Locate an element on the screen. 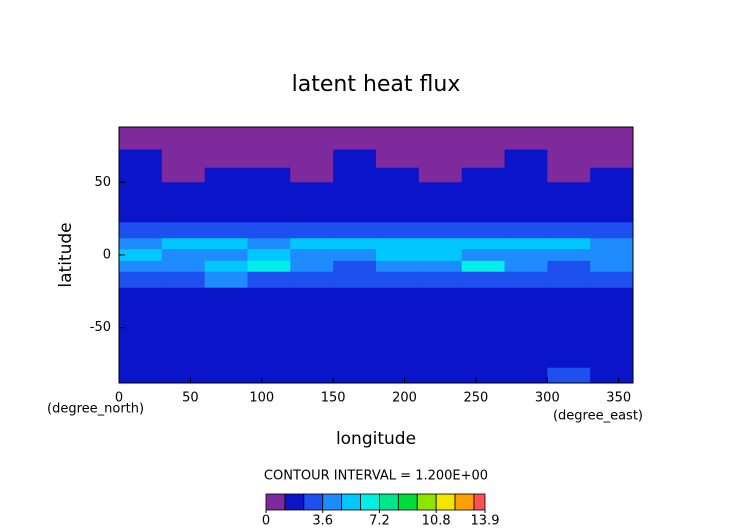 The height and width of the screenshot is (532, 752). chart-title: latent heat flux is located at coordinates (376, 84).